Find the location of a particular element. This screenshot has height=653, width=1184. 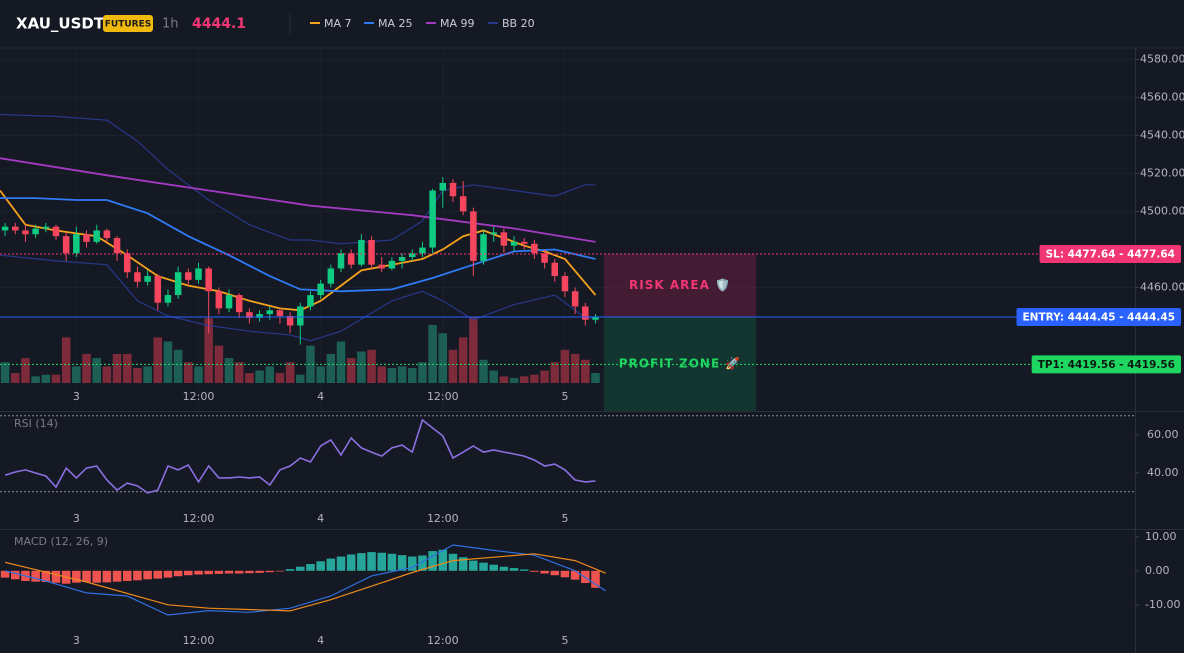

pane-title: MACD (12, 26, 9) is located at coordinates (61, 541).